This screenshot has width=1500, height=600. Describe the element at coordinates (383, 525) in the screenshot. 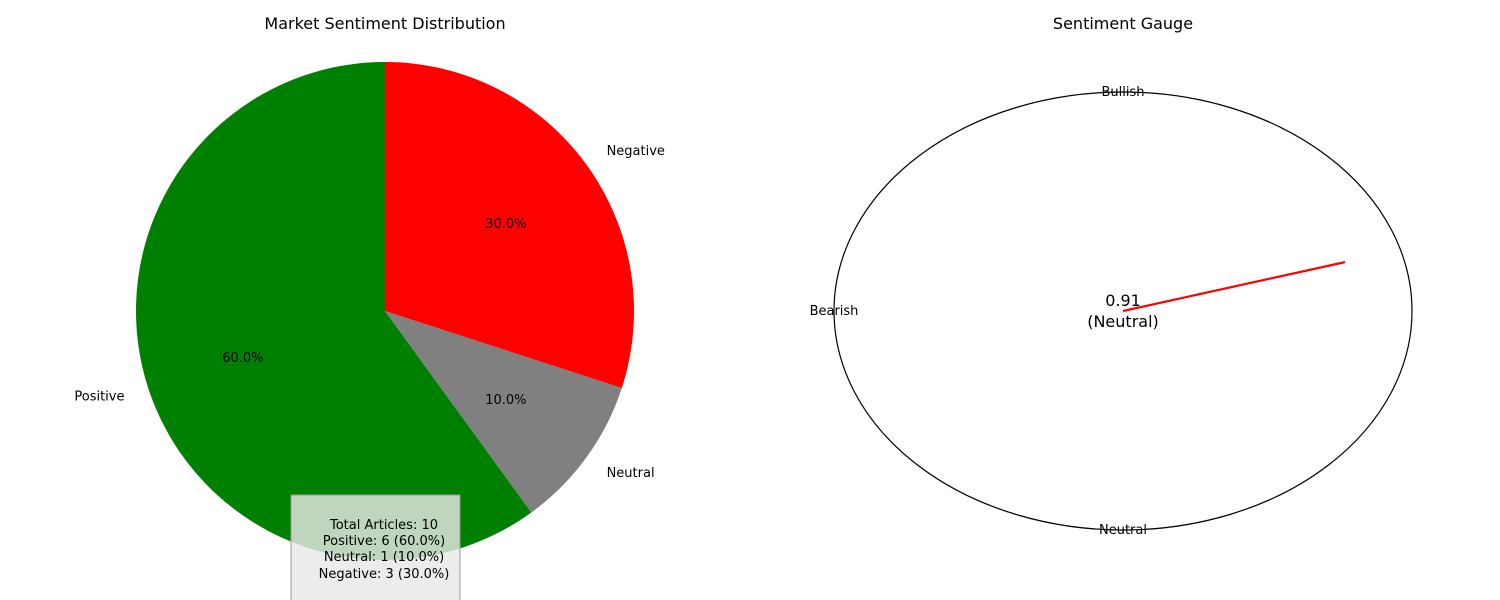

I see `stats-line-total: Total Articles: 10` at that location.